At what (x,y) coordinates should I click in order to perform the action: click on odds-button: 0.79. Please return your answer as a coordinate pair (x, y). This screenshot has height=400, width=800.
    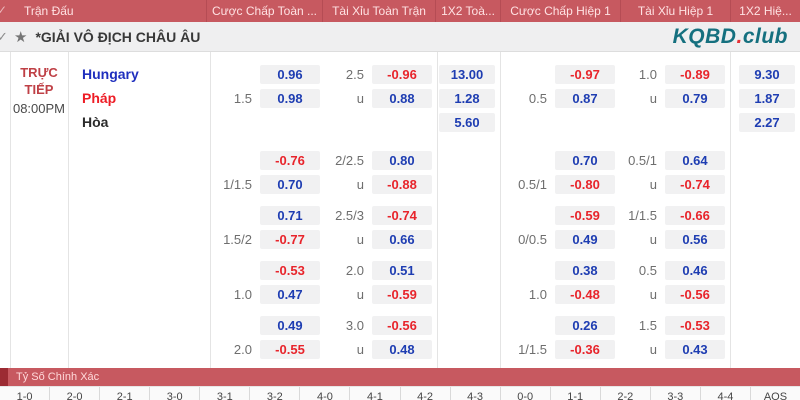
    Looking at the image, I should click on (695, 98).